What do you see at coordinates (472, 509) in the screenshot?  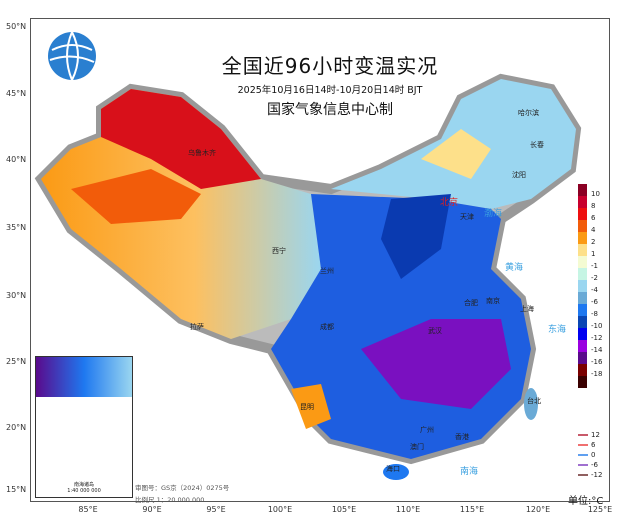 I see `lon-label: 115°E` at bounding box center [472, 509].